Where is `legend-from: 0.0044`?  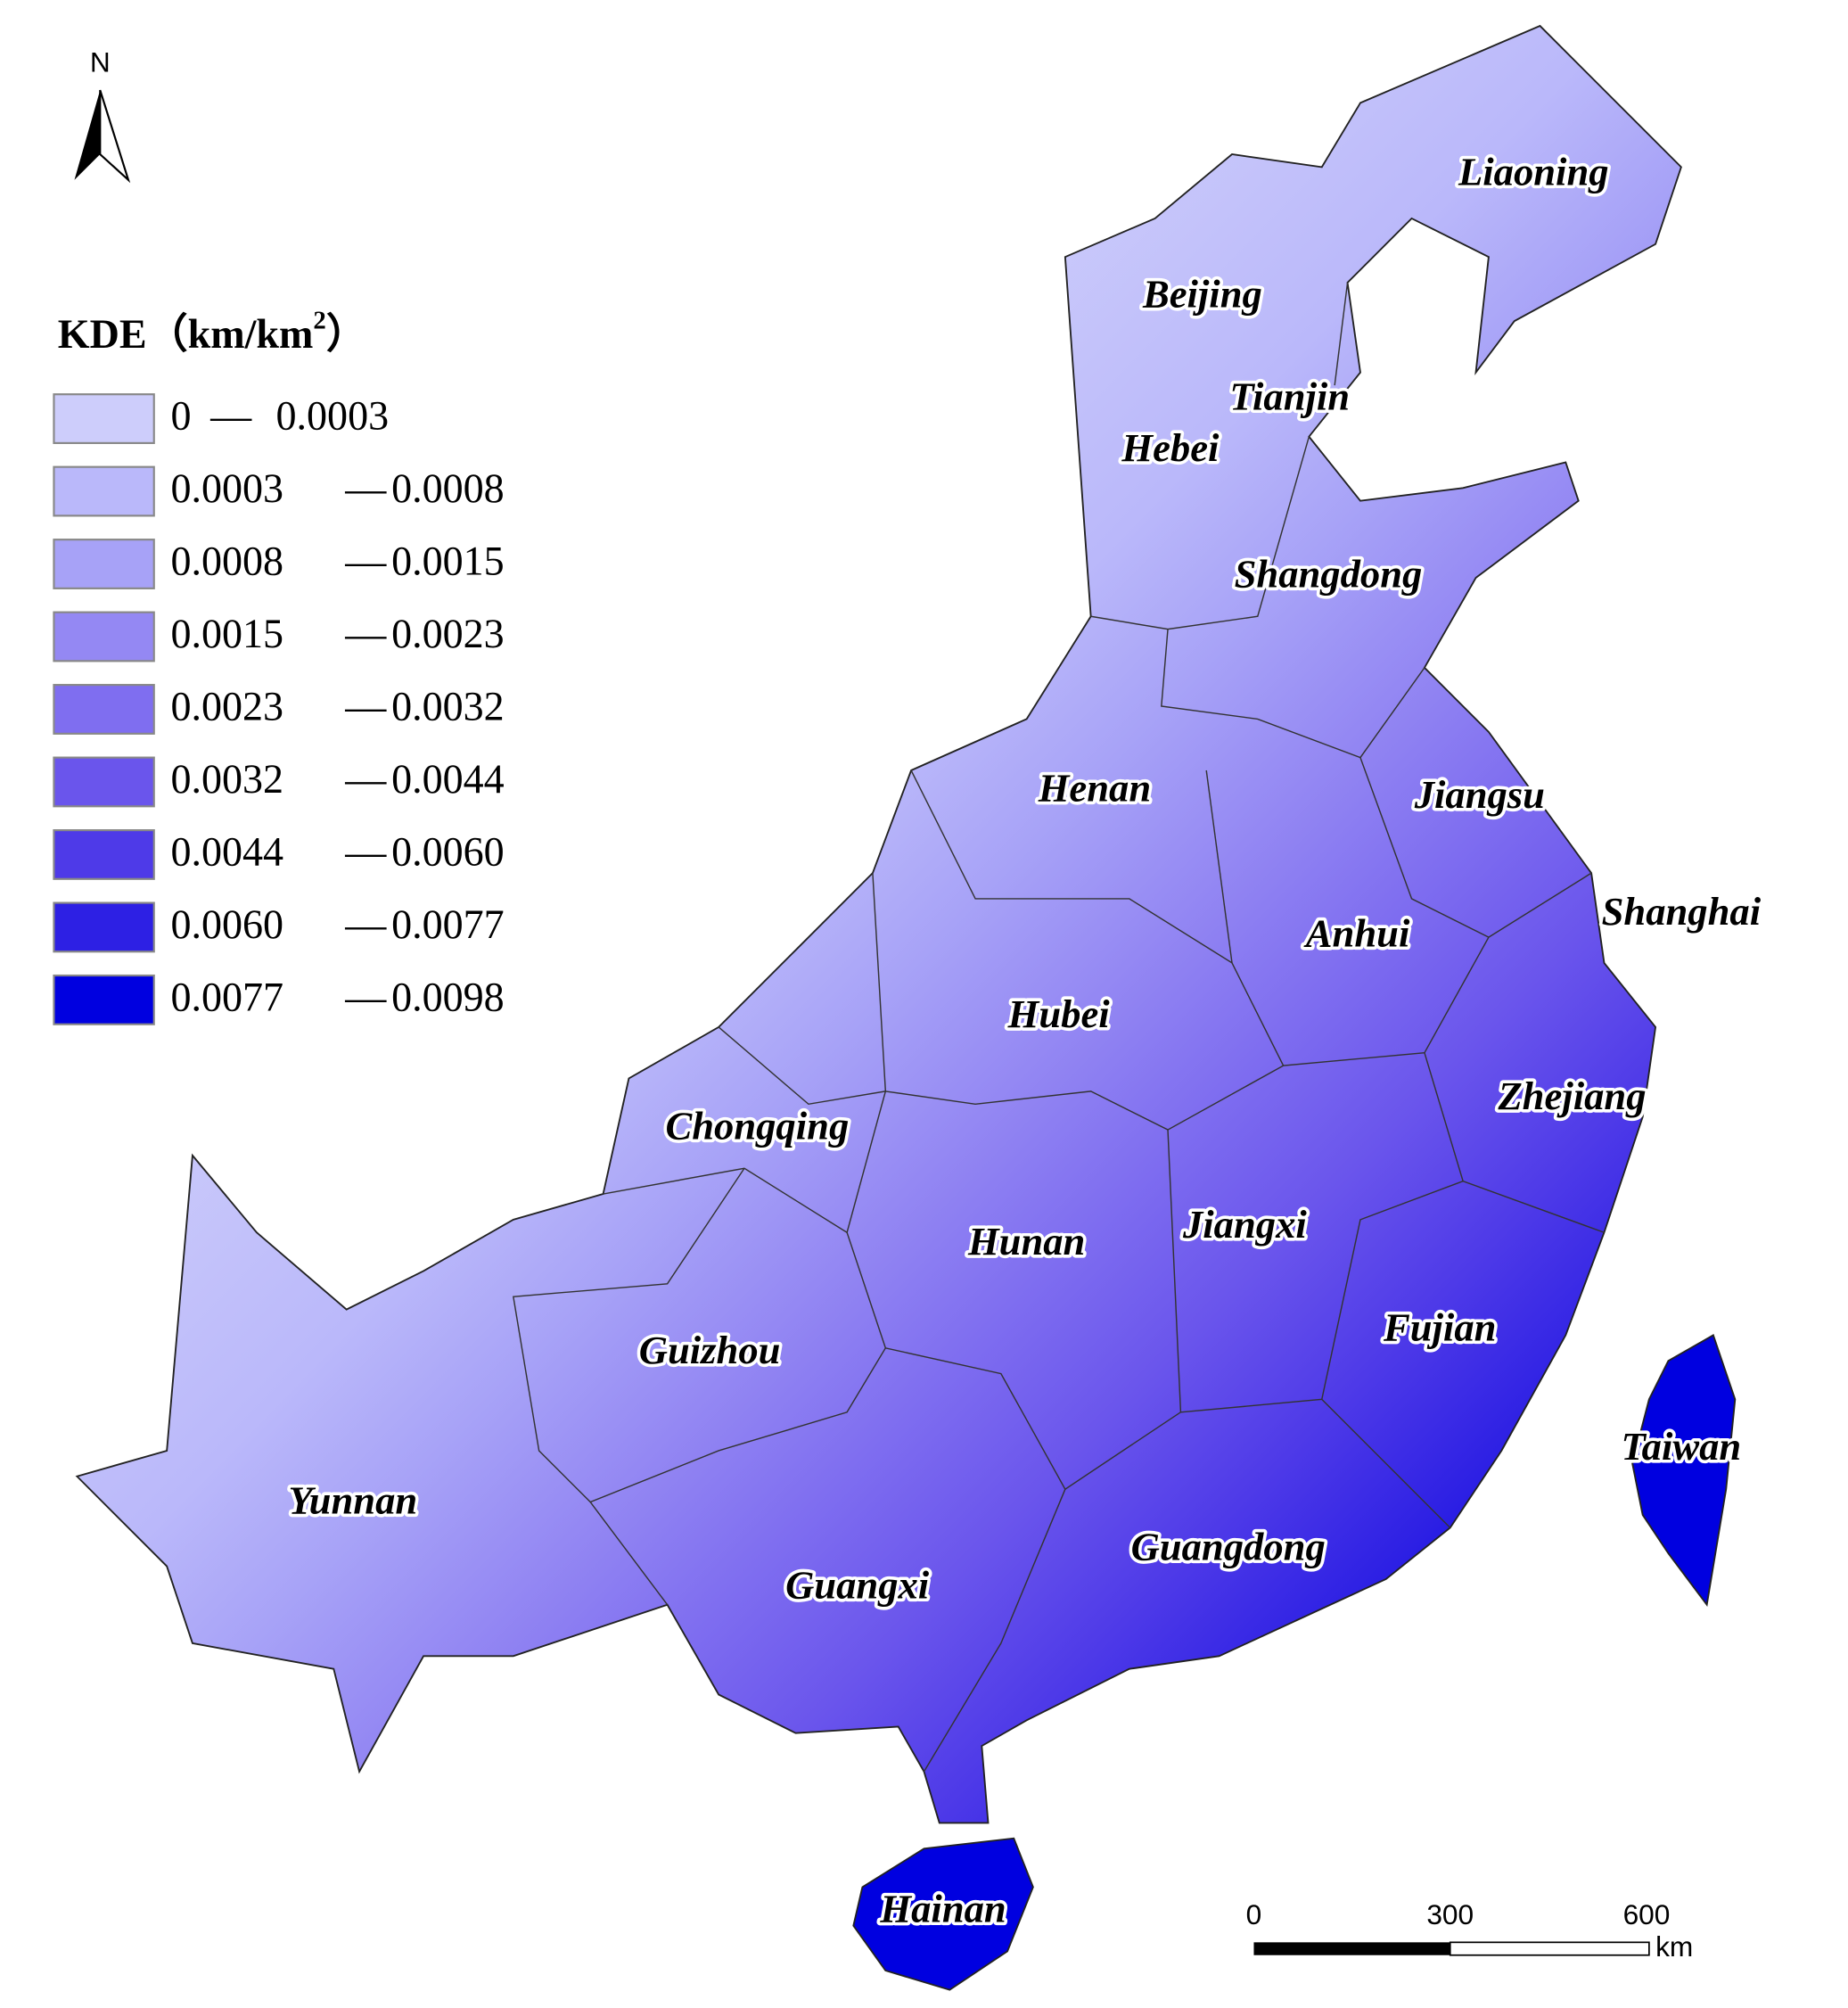
legend-from: 0.0044 is located at coordinates (226, 851).